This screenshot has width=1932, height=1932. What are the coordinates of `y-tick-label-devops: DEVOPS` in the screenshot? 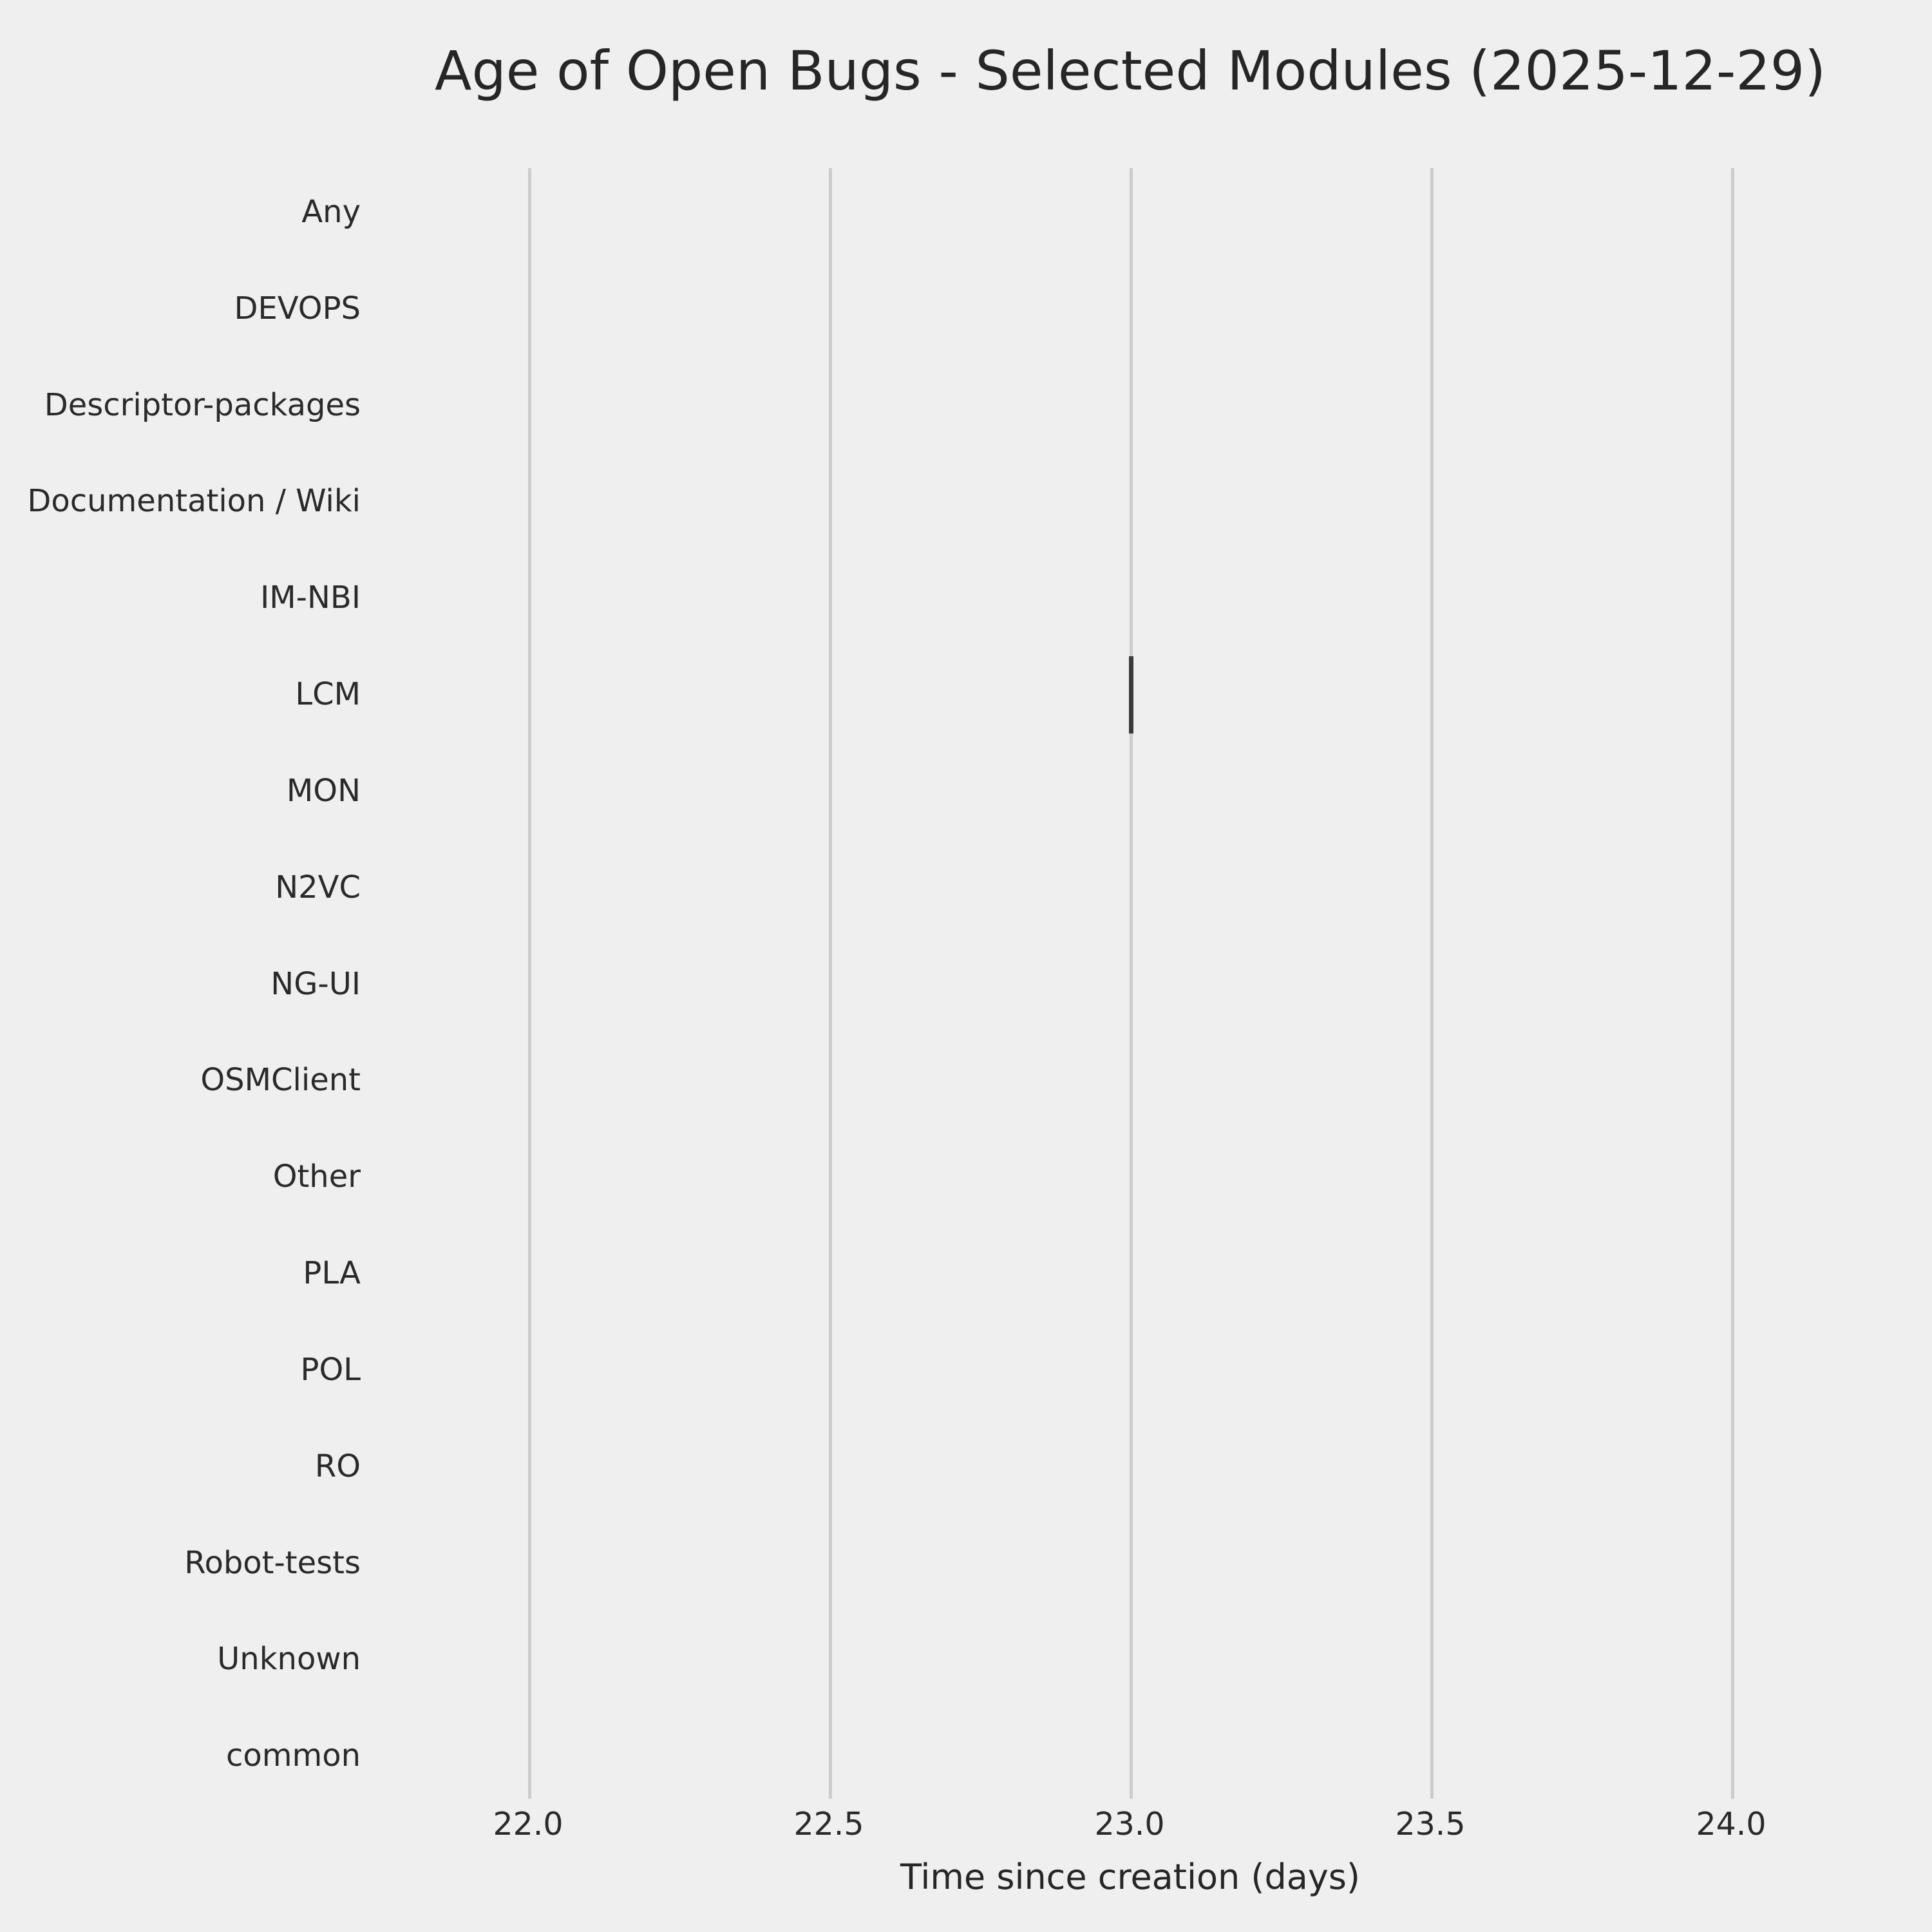 It's located at (297, 309).